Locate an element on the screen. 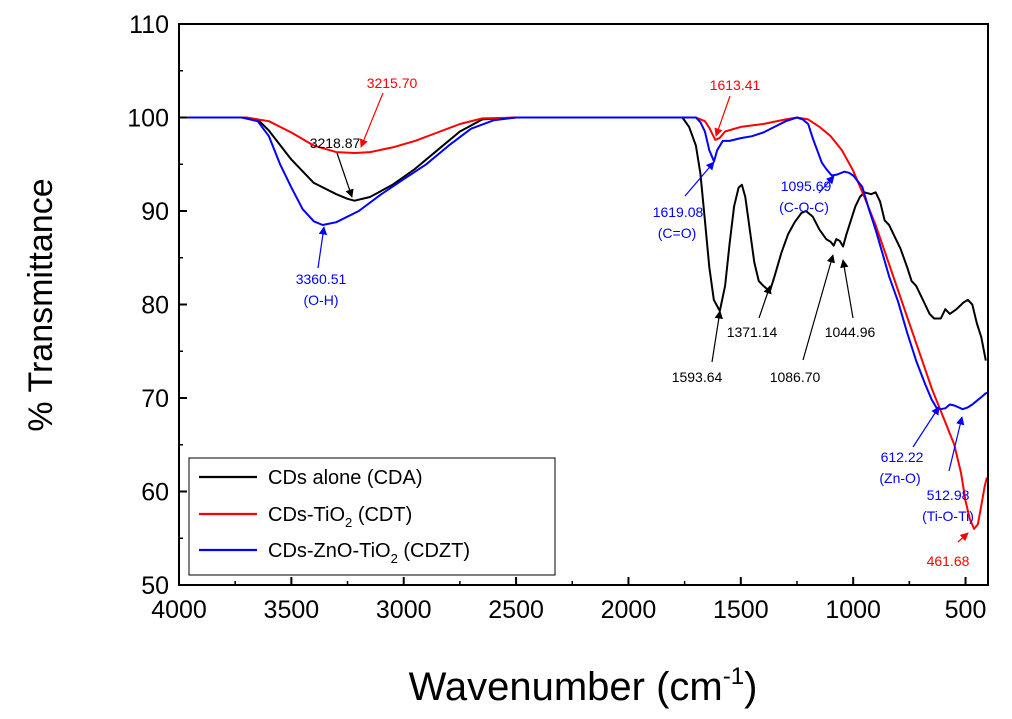 This screenshot has height=719, width=1012. legend-label-cdt-sub: 2 is located at coordinates (348, 522).